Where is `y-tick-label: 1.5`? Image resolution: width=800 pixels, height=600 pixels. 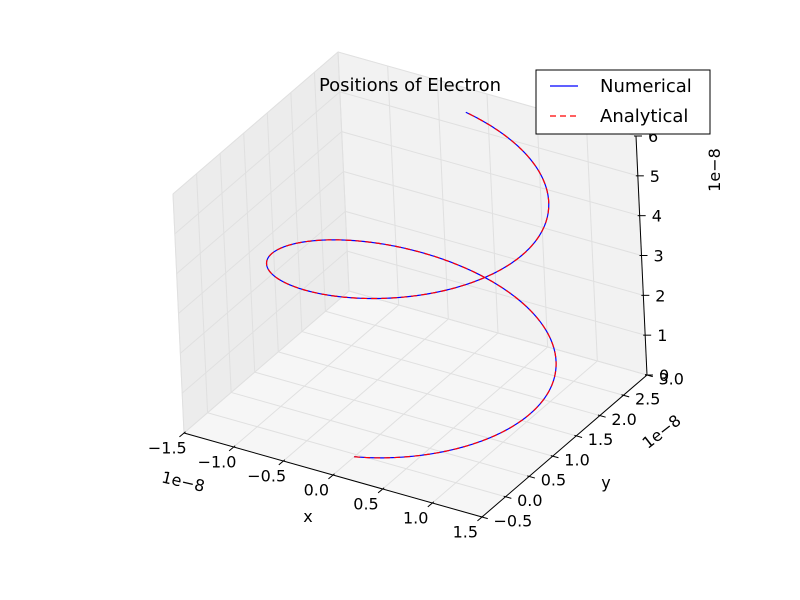
y-tick-label: 1.5 is located at coordinates (600, 439).